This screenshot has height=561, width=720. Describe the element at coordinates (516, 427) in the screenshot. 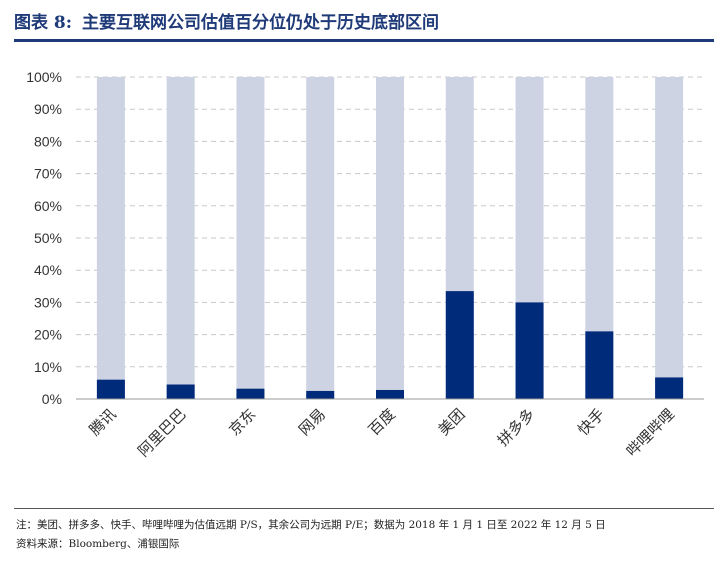

I see `x-tick-label: 拼多多` at that location.